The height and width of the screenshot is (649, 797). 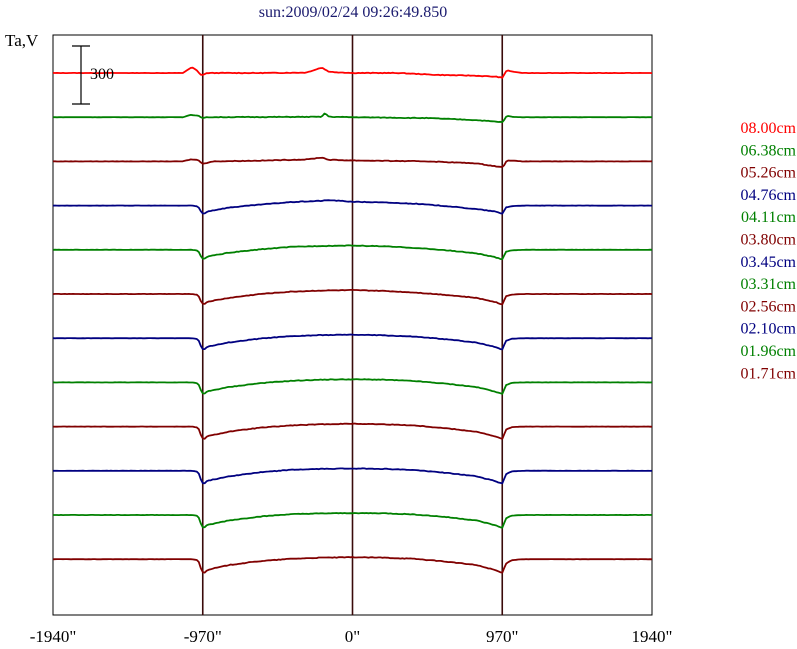 What do you see at coordinates (652, 636) in the screenshot?
I see `x-tick-label: 1940"` at bounding box center [652, 636].